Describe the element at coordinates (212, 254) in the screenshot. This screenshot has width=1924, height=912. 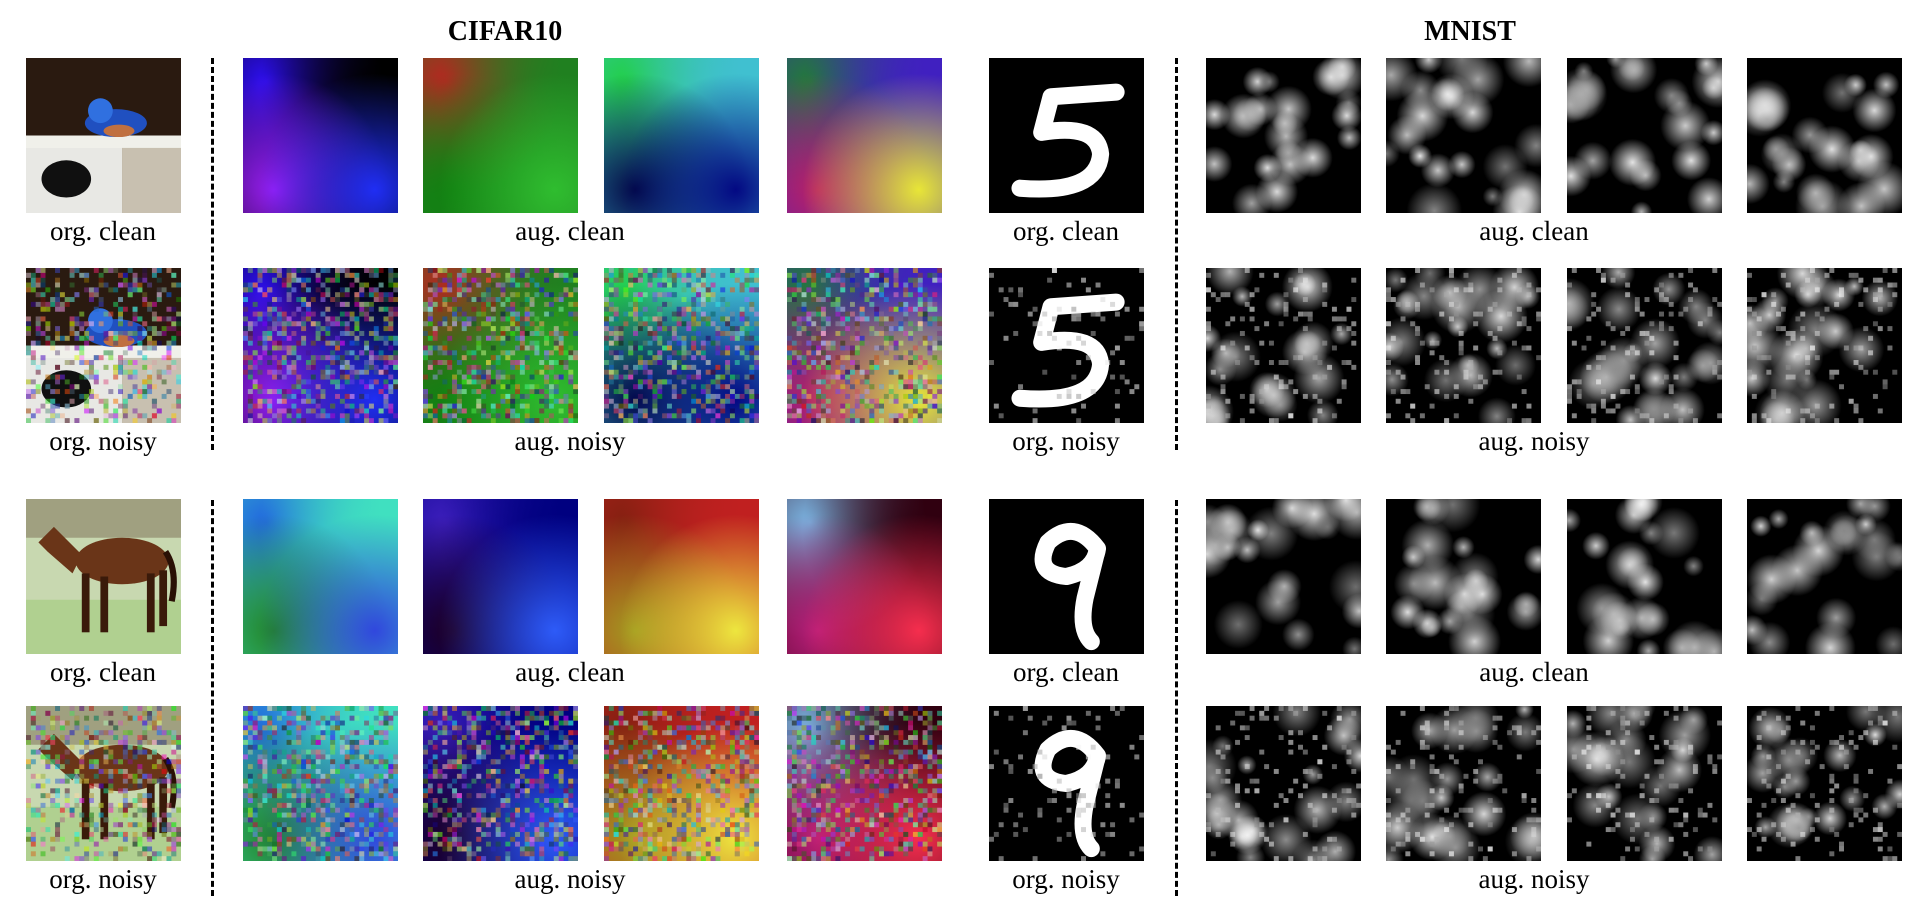
I see `cifar-separator-top` at that location.